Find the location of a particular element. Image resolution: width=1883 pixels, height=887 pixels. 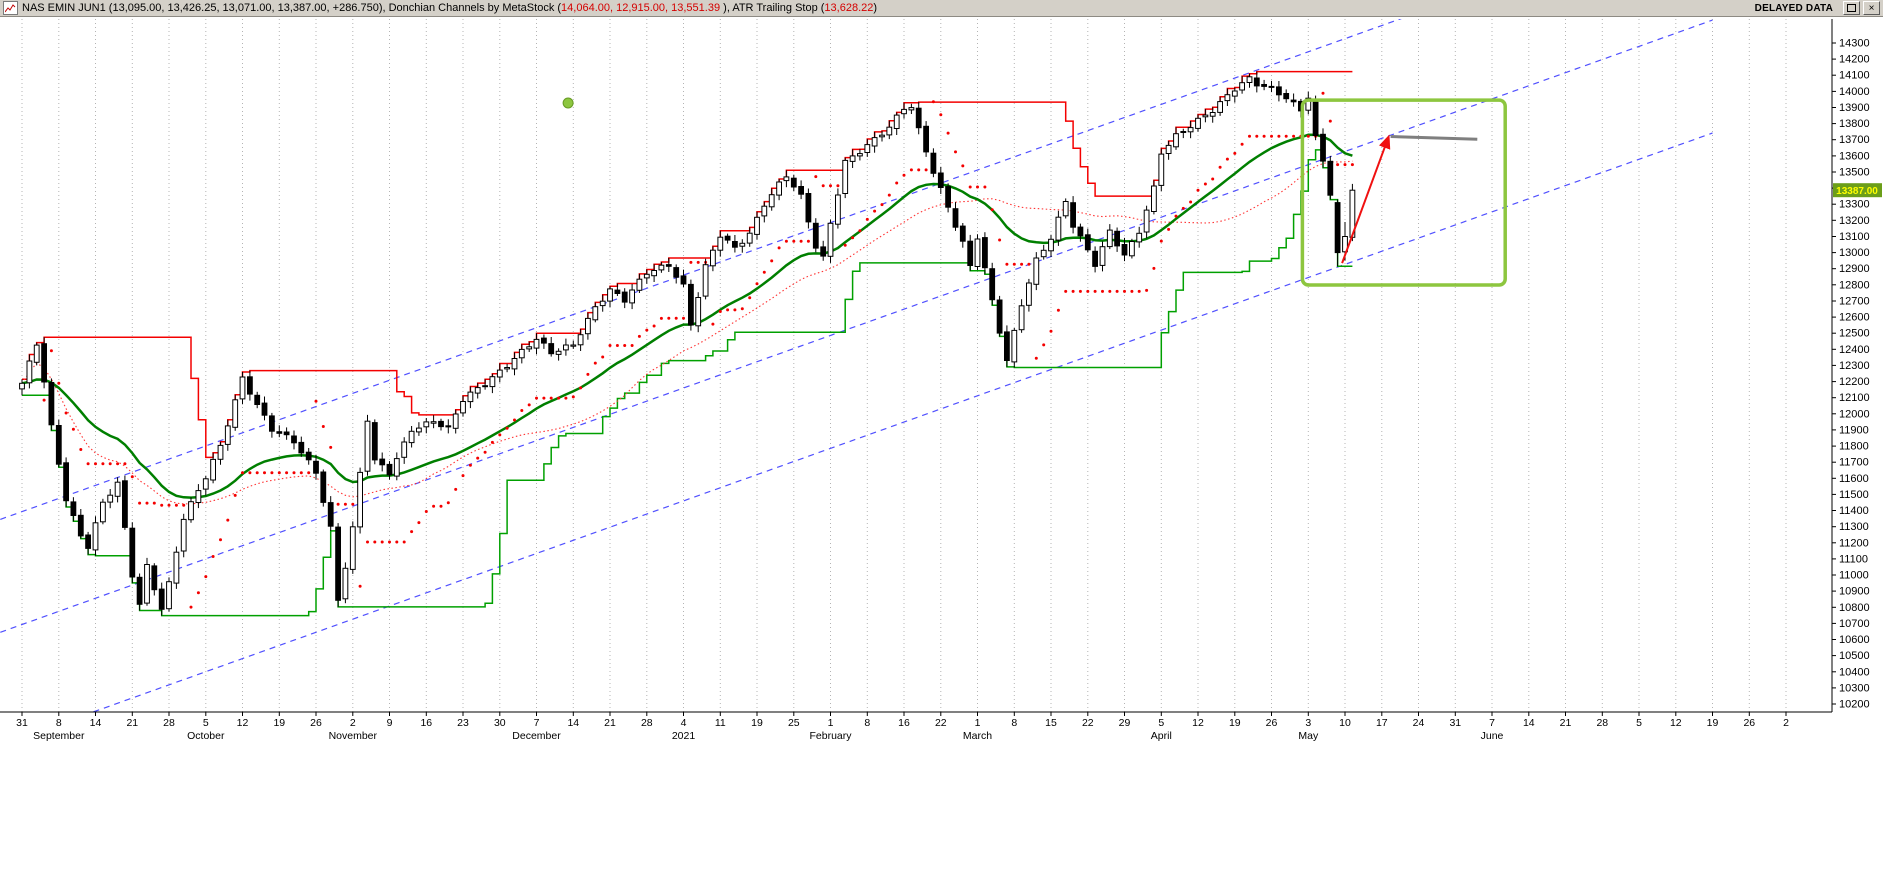

y-axis-label: 10200 is located at coordinates (1854, 705).